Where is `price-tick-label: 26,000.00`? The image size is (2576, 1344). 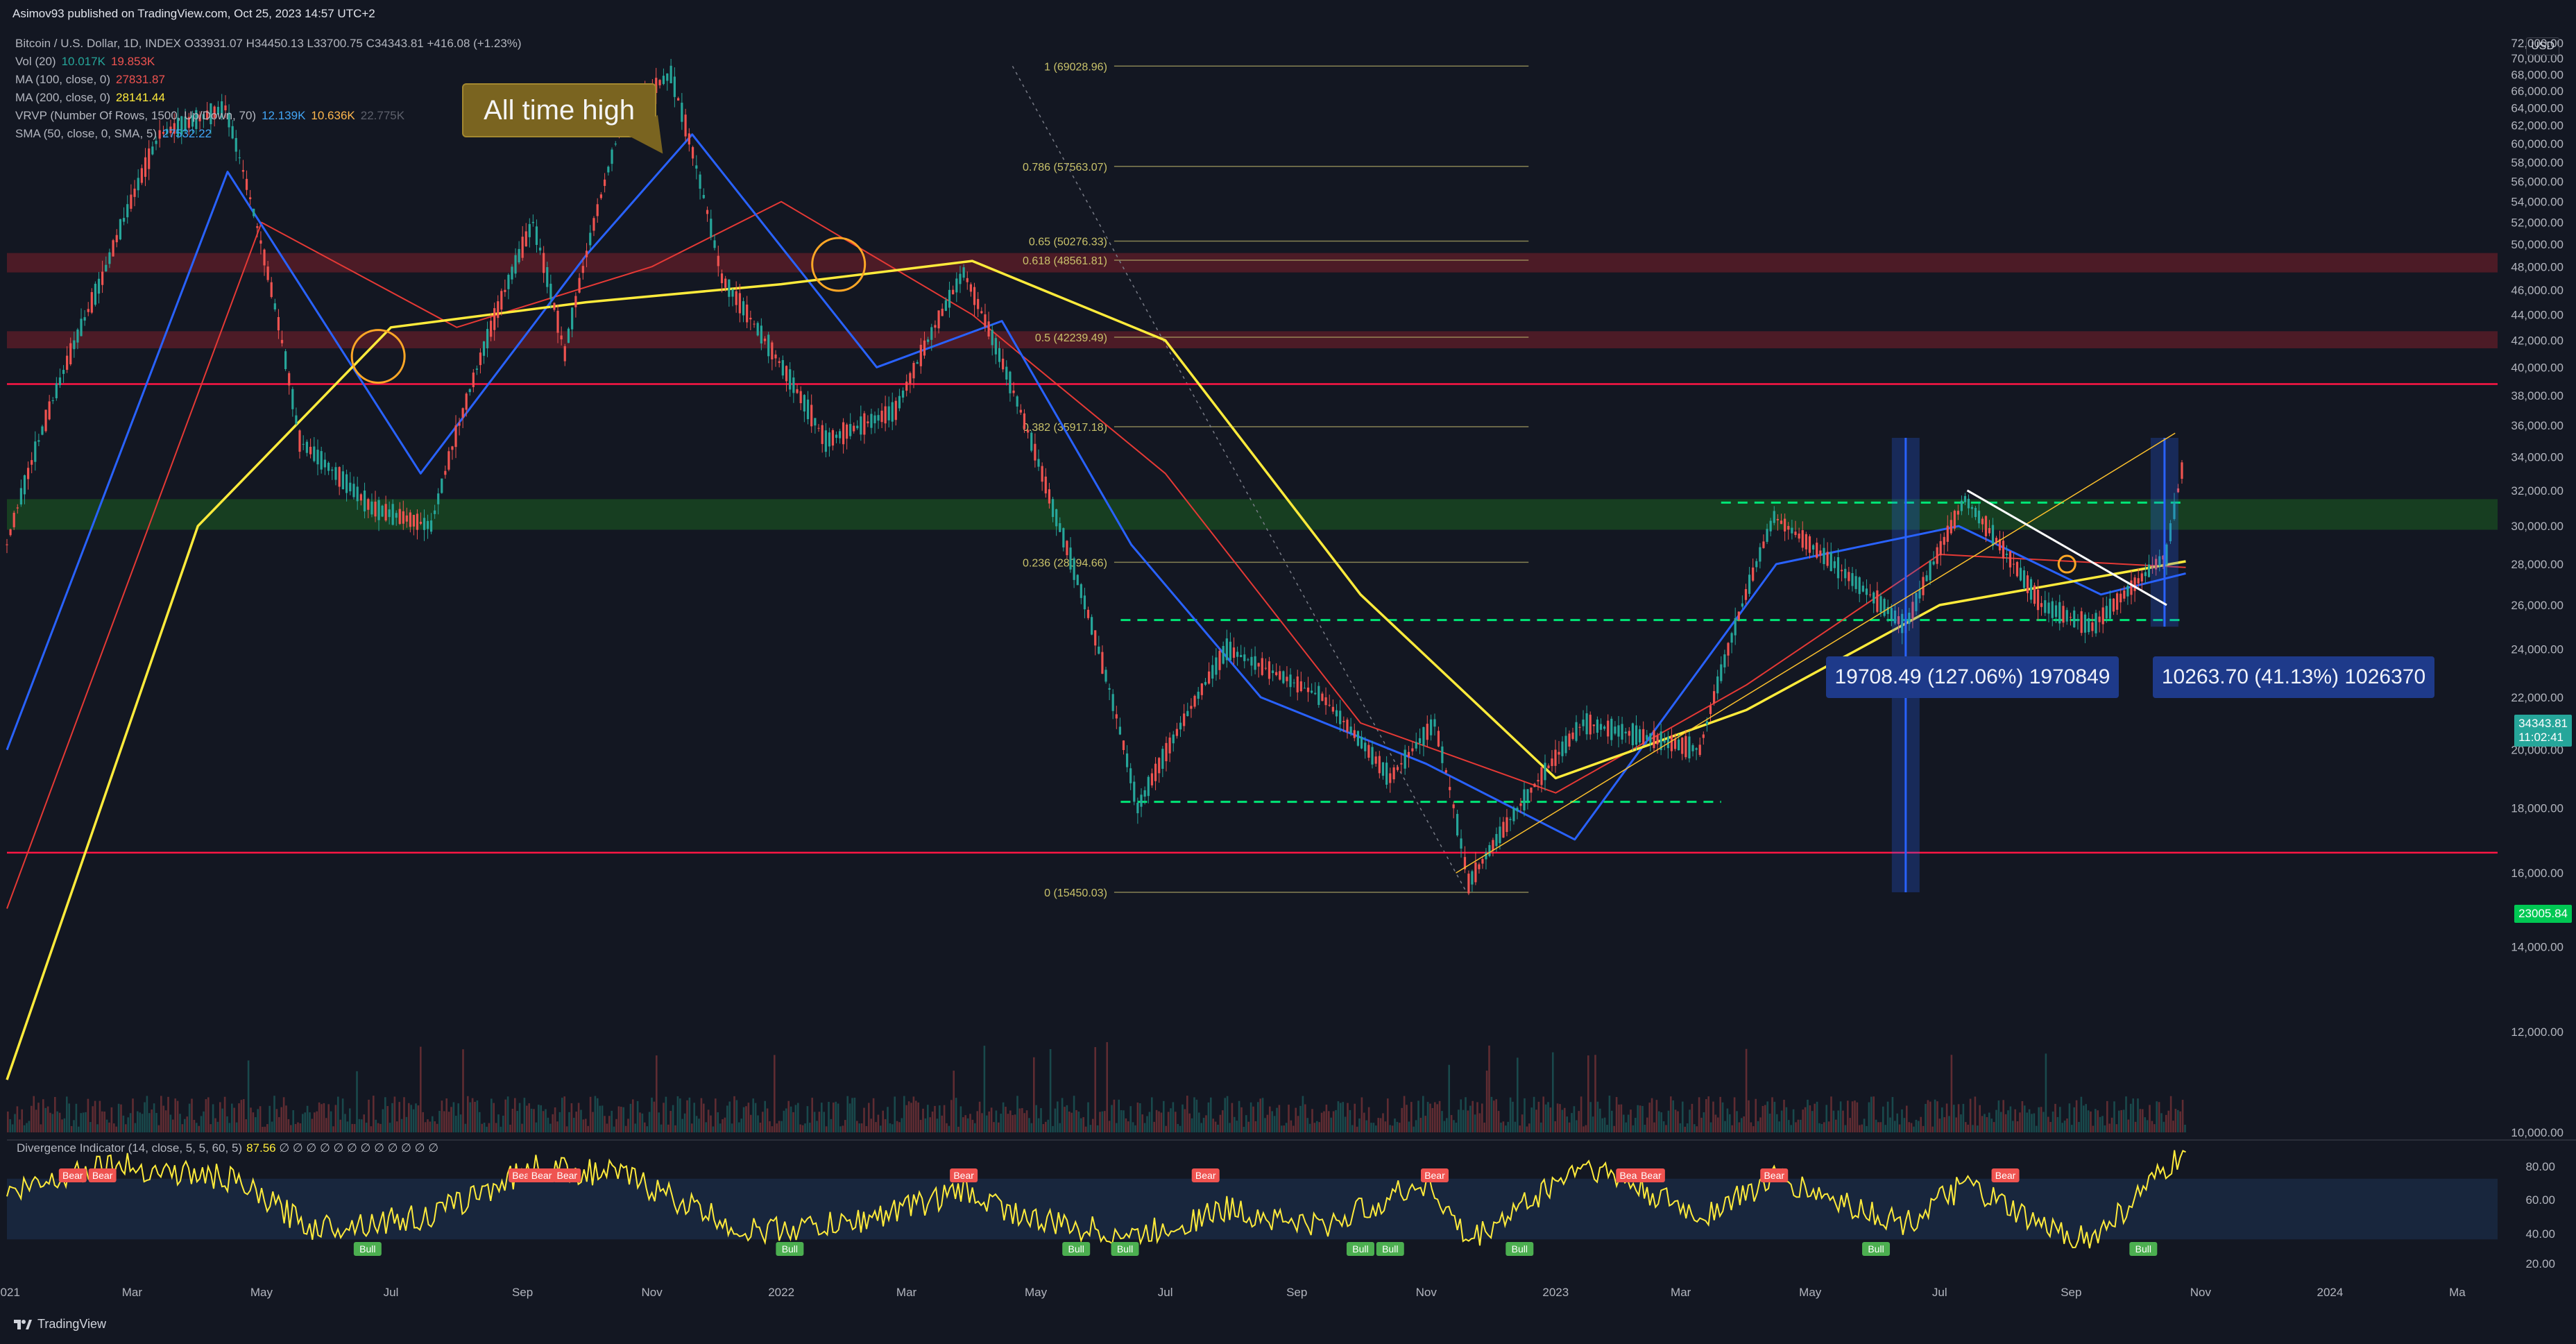
price-tick-label: 26,000.00 is located at coordinates (2537, 605).